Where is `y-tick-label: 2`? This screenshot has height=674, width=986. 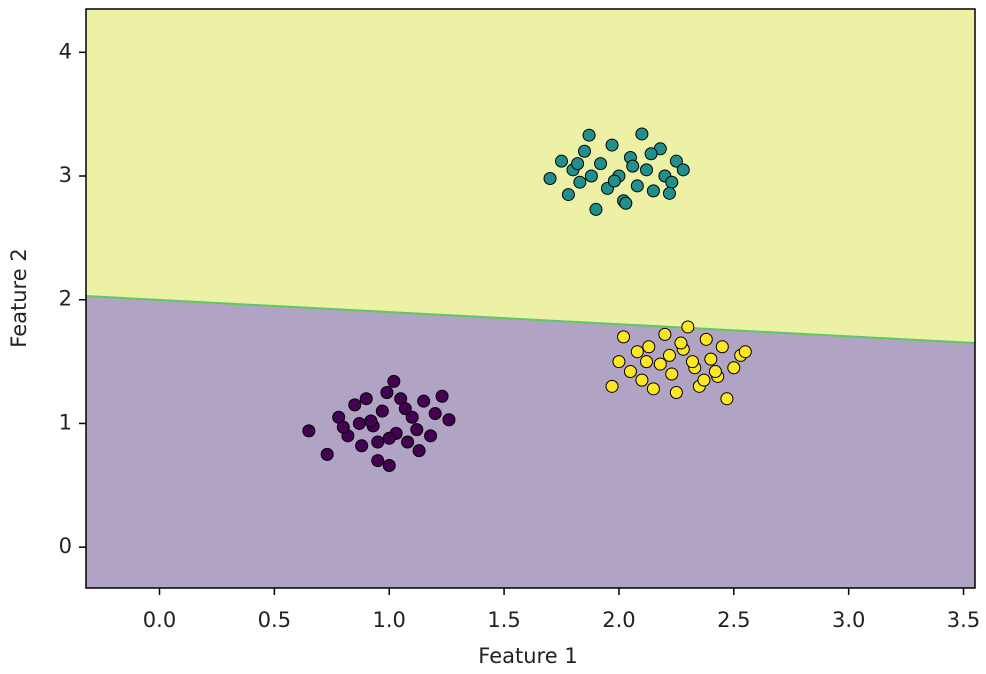 y-tick-label: 2 is located at coordinates (65, 299).